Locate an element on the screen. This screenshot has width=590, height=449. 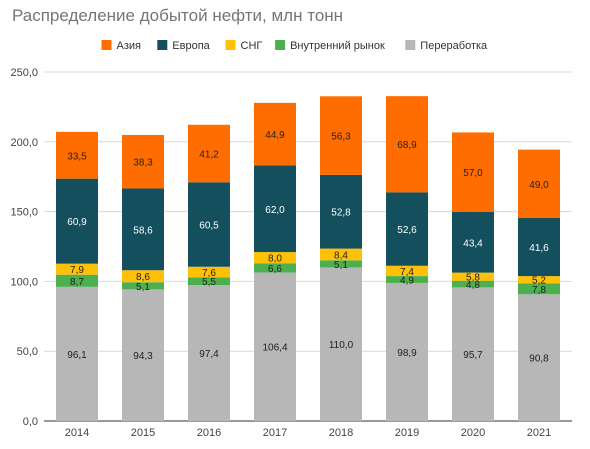
data-label: 96,1 is located at coordinates (77, 355).